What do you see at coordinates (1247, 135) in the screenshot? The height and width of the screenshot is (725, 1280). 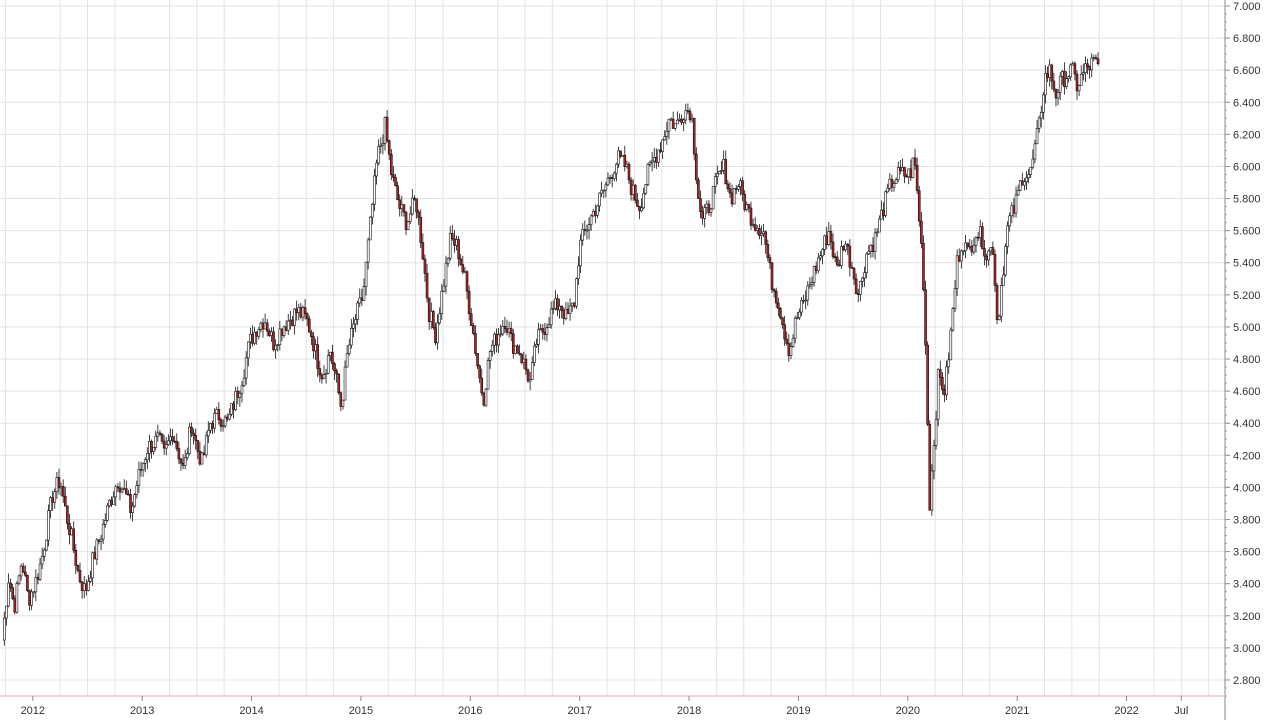 I see `y-tick-label: 6.200` at bounding box center [1247, 135].